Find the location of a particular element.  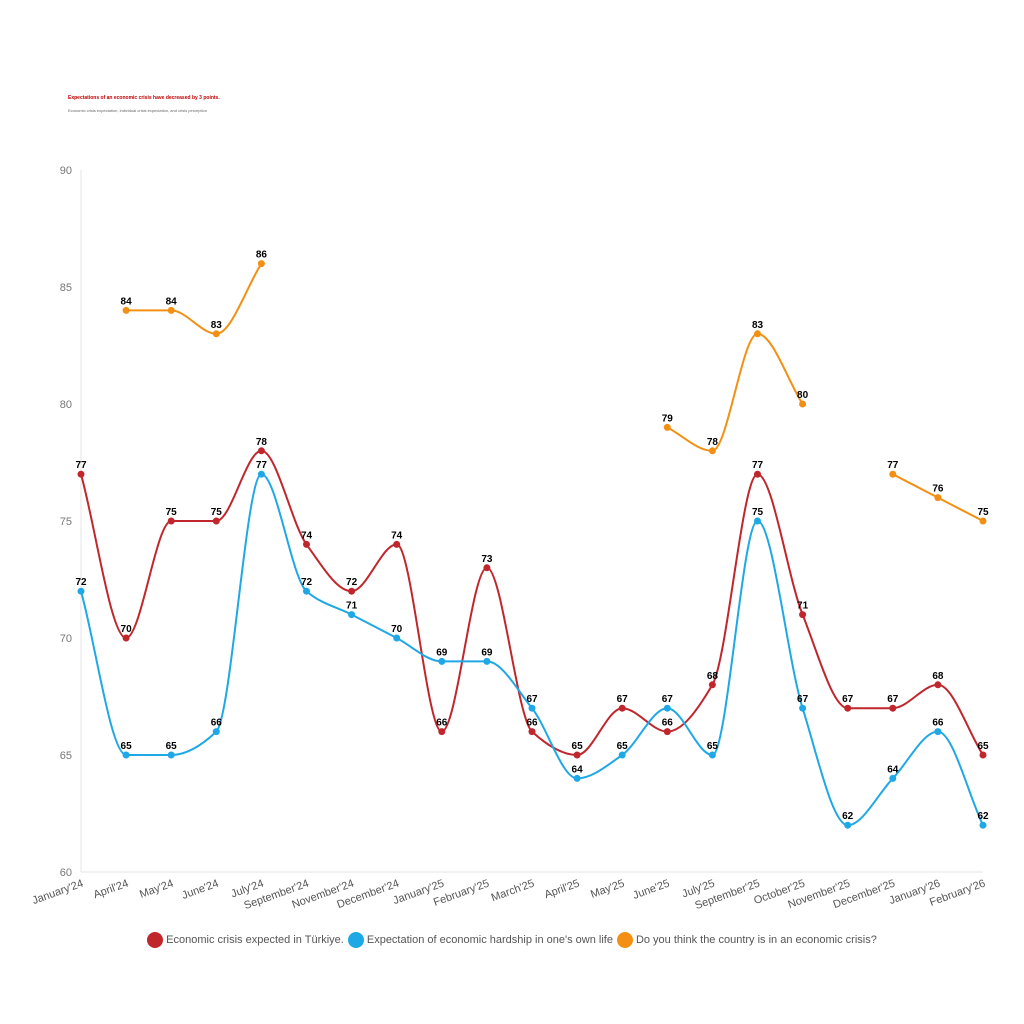

data-label: 68 is located at coordinates (713, 676).